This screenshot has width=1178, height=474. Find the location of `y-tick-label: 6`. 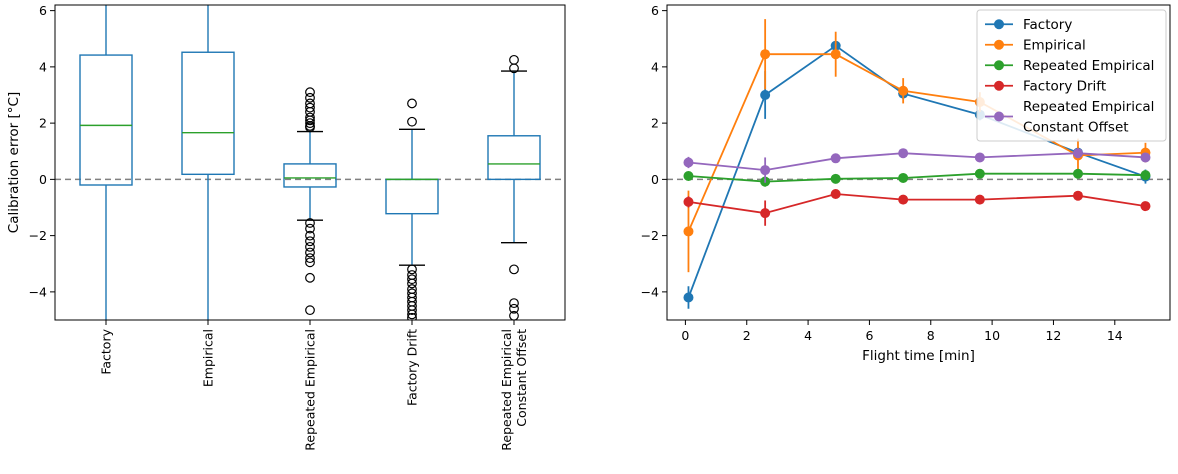

y-tick-label: 6 is located at coordinates (43, 10).